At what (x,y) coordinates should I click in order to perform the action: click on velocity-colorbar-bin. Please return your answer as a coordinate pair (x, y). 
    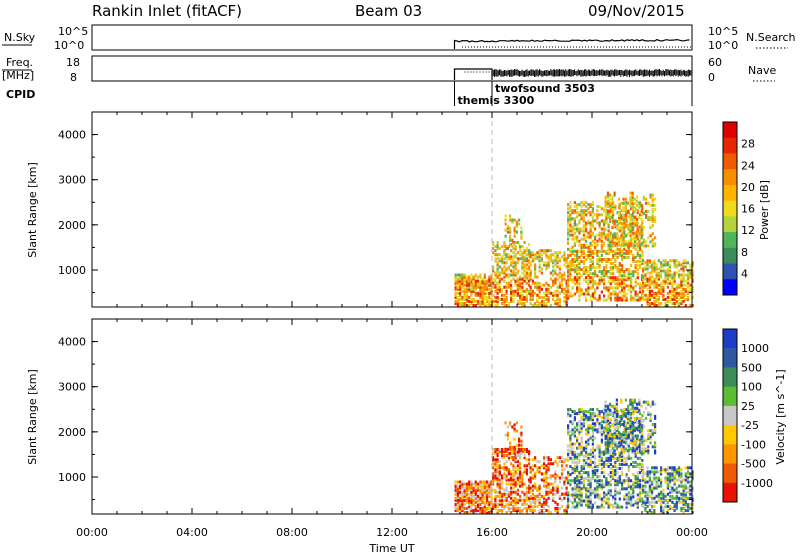
    Looking at the image, I should click on (730, 435).